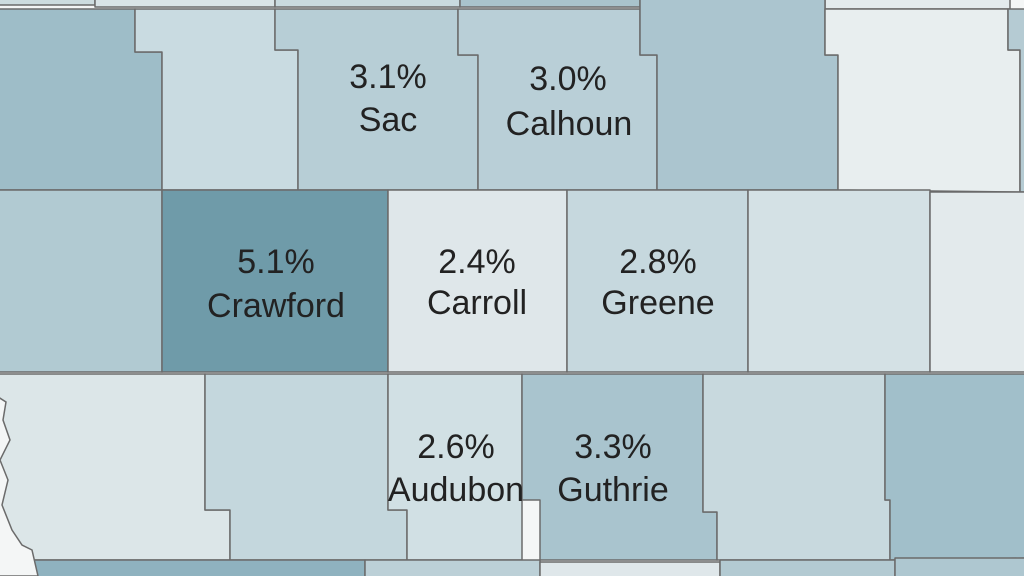 This screenshot has height=576, width=1024. I want to click on county-calhoun, so click(557, 99).